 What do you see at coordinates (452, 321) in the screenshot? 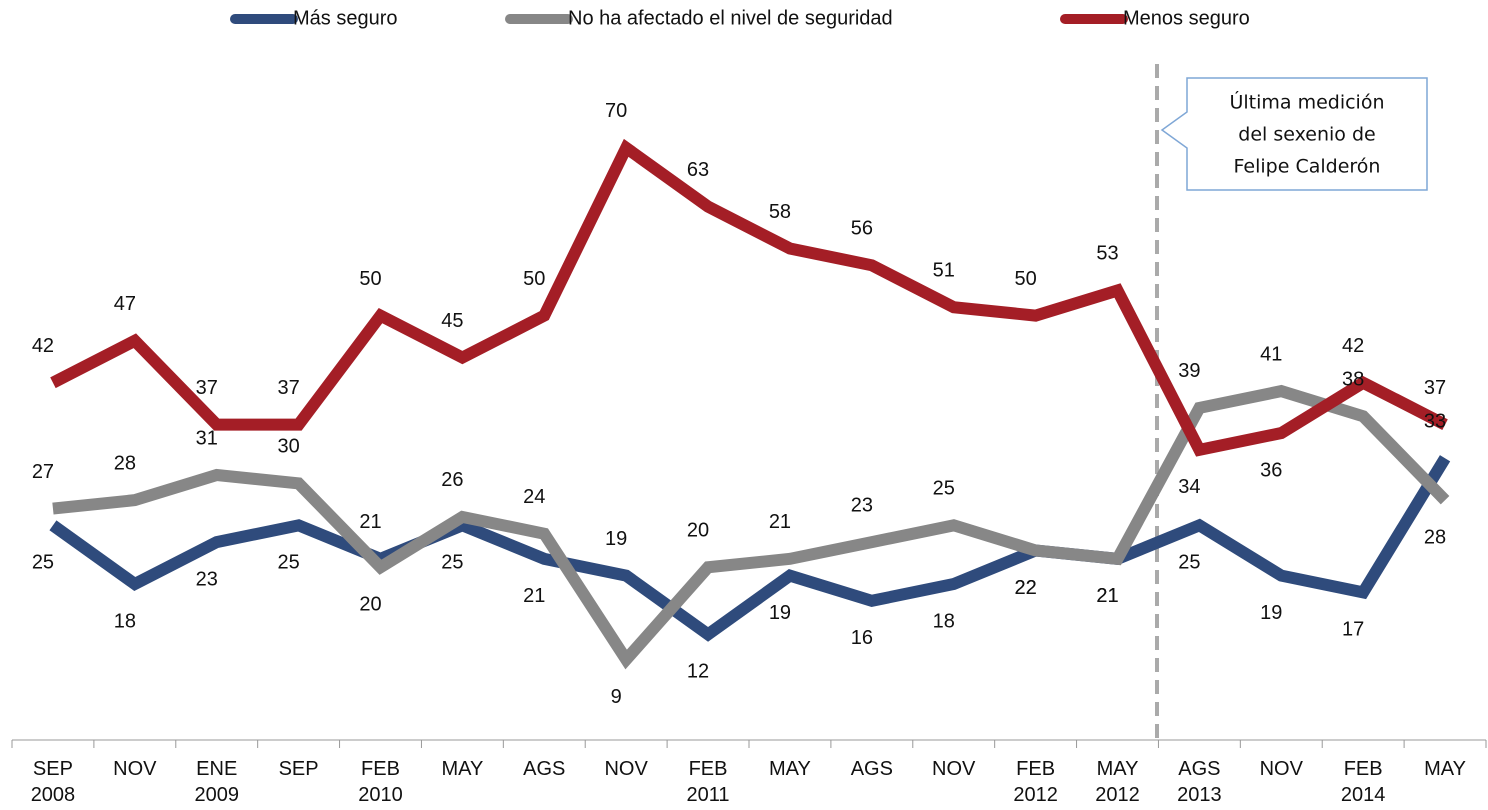
I see `data-label: 45` at bounding box center [452, 321].